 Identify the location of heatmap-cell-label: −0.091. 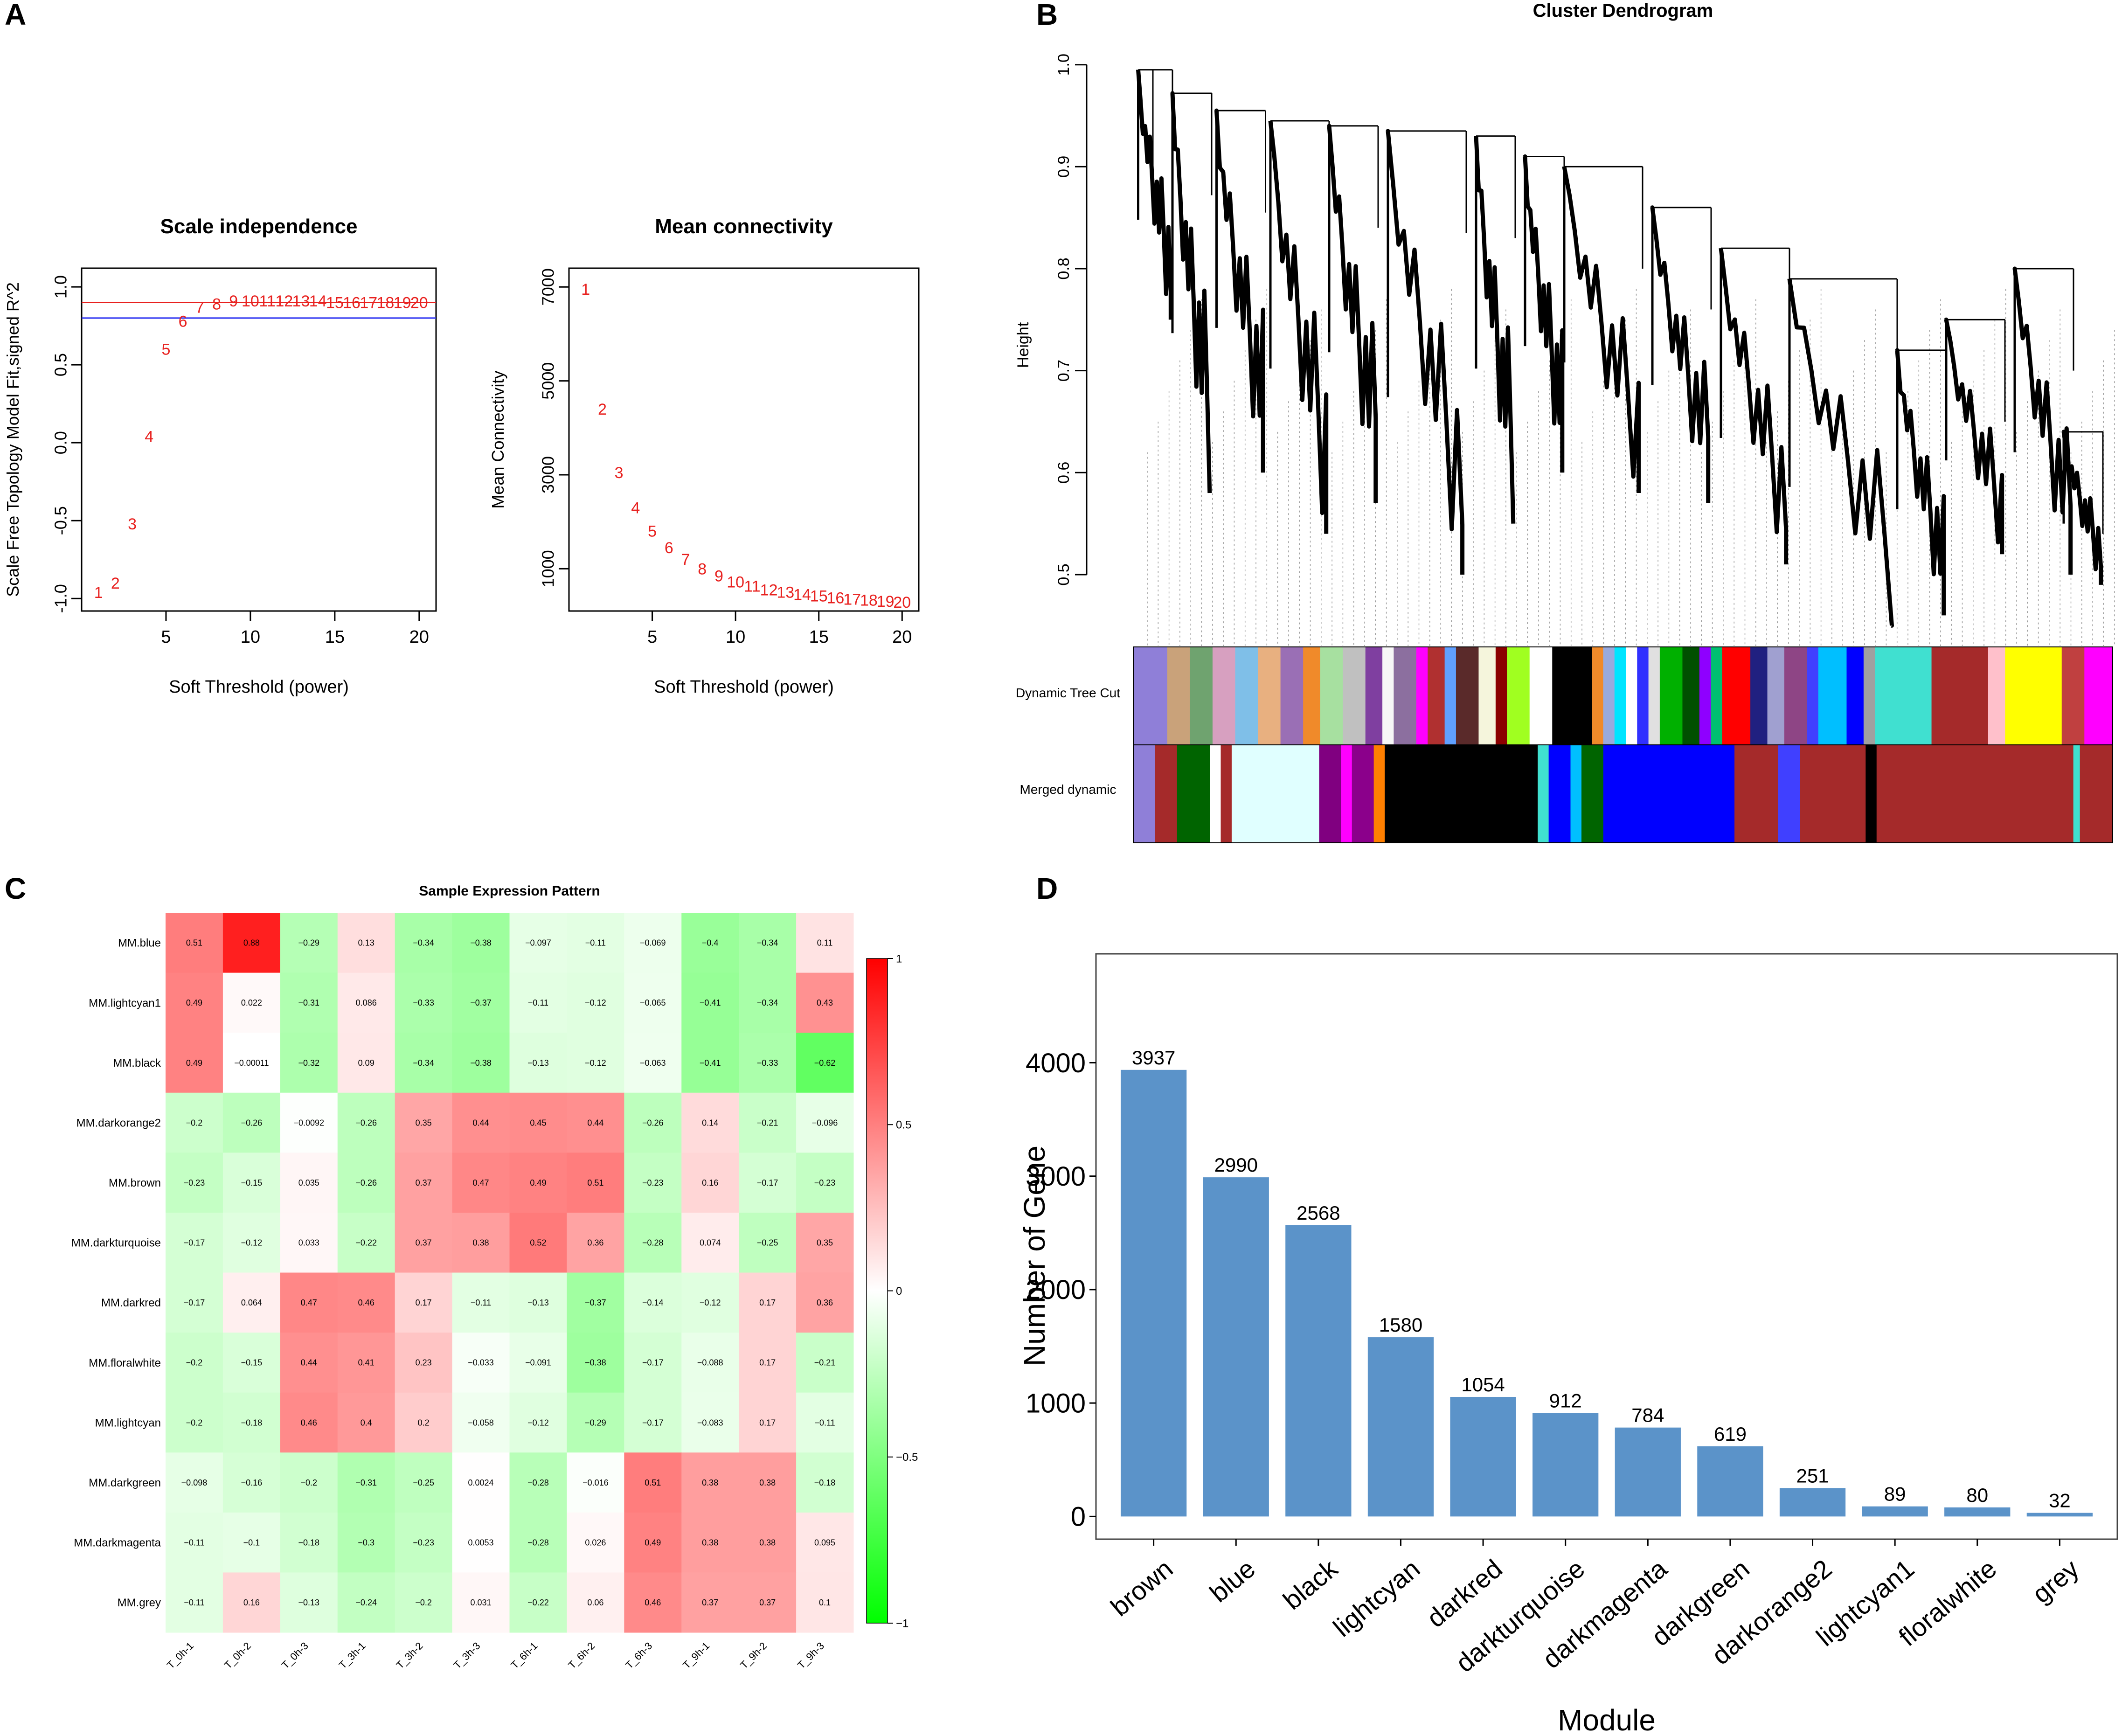
(538, 1363).